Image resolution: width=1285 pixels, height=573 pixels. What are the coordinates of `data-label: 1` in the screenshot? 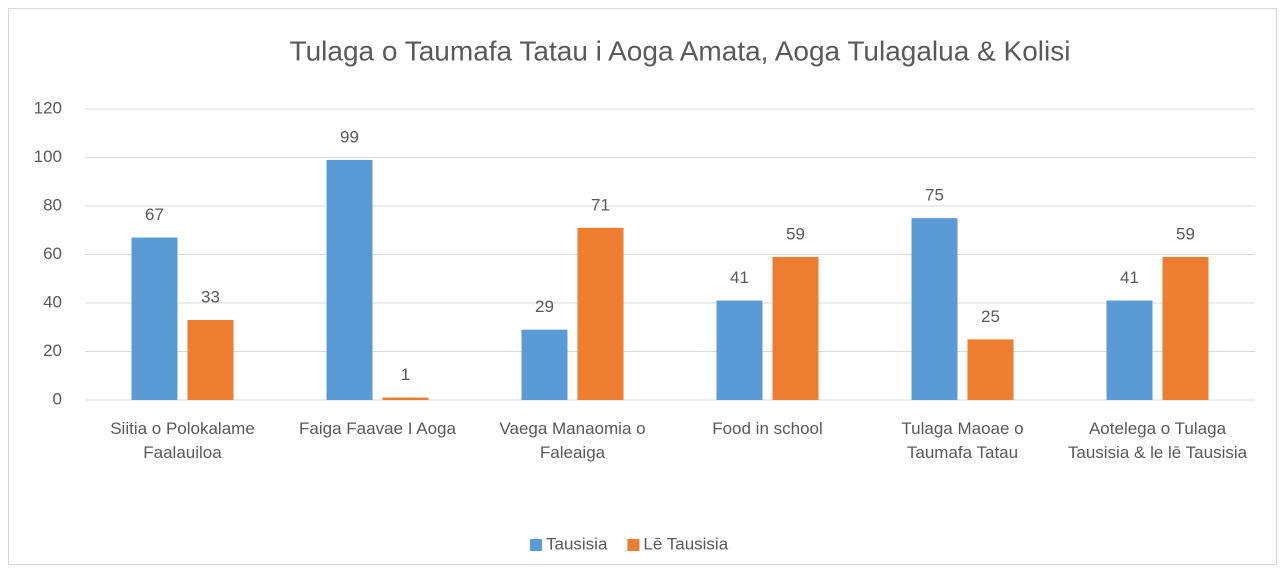 It's located at (405, 374).